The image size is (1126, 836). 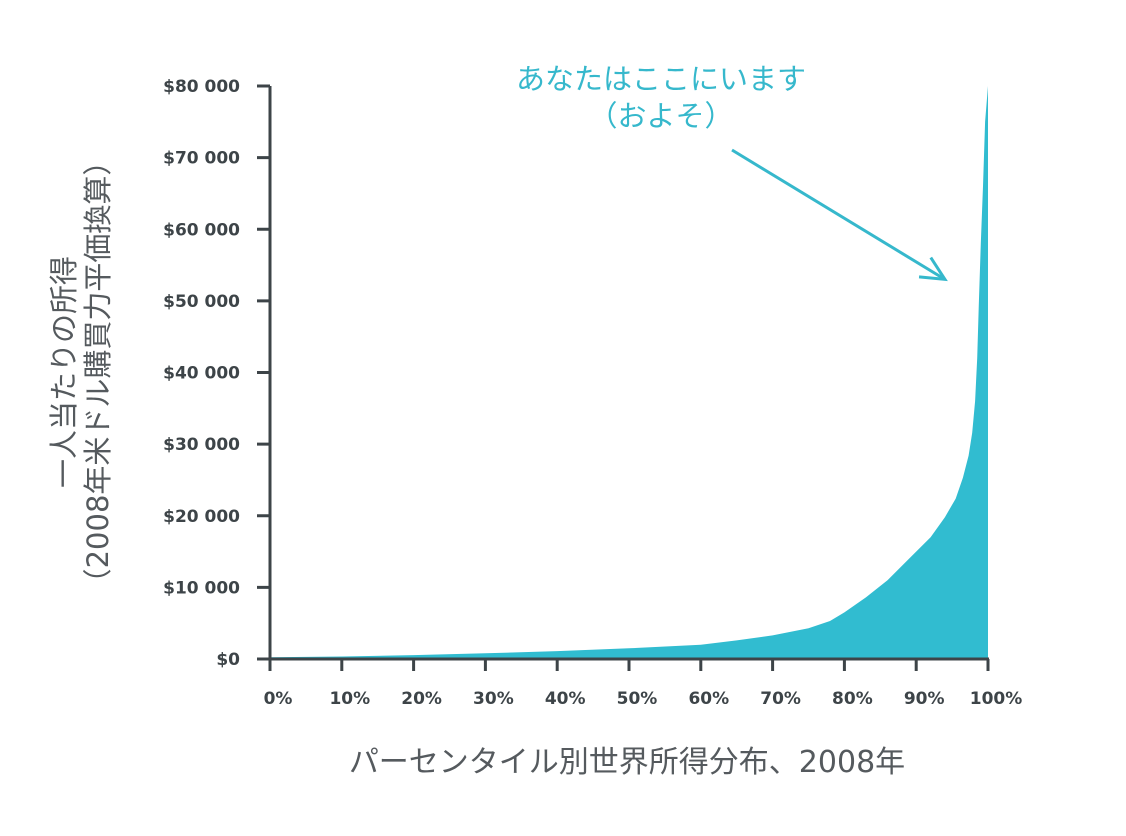 What do you see at coordinates (278, 699) in the screenshot?
I see `x-tick-label: 0%` at bounding box center [278, 699].